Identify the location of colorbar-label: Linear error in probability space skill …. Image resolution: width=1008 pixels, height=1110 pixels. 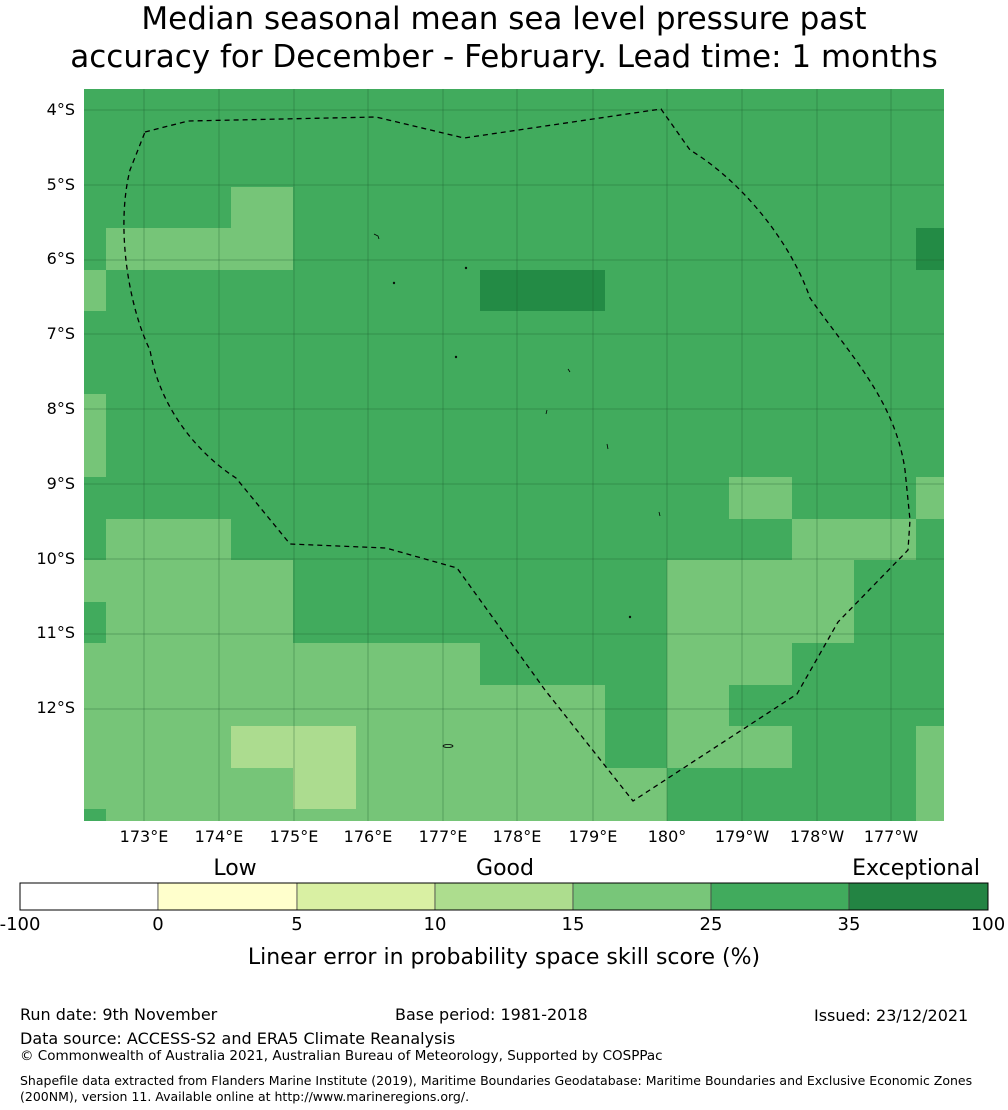
(504, 957).